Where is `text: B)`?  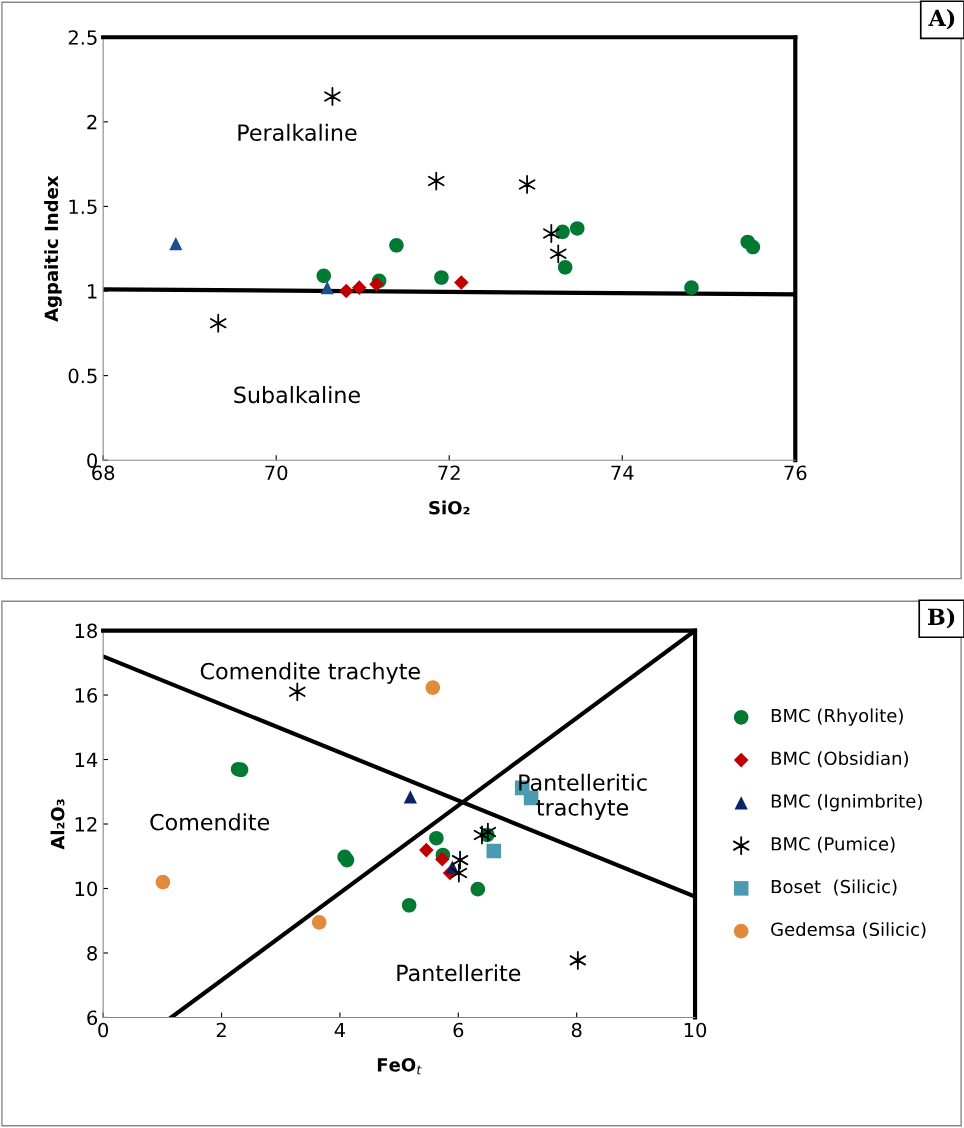
text: B) is located at coordinates (941, 618).